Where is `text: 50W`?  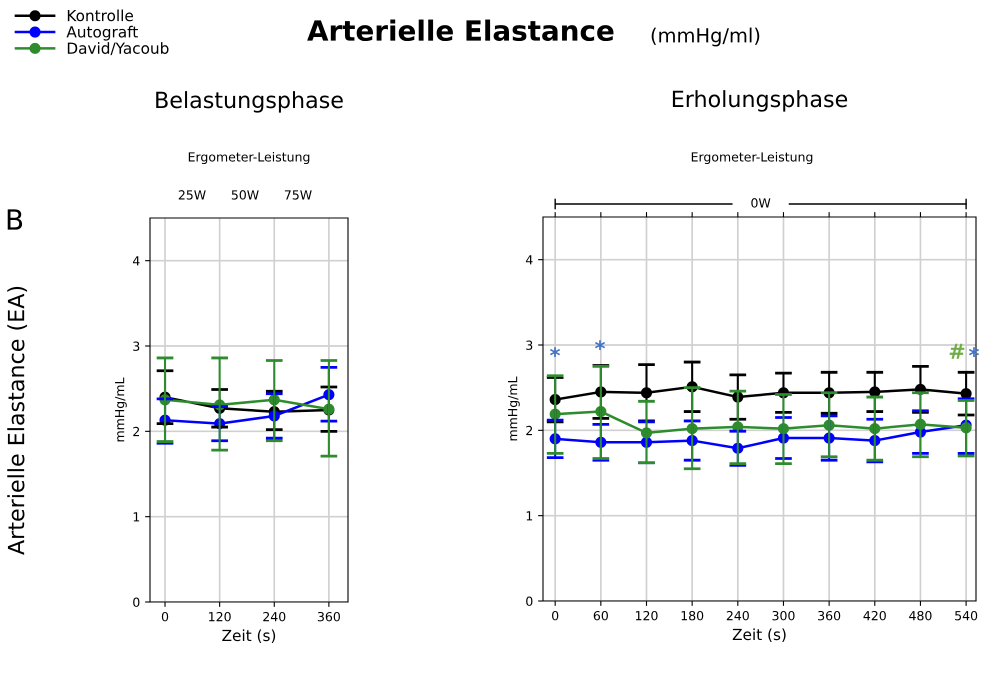
text: 50W is located at coordinates (245, 195).